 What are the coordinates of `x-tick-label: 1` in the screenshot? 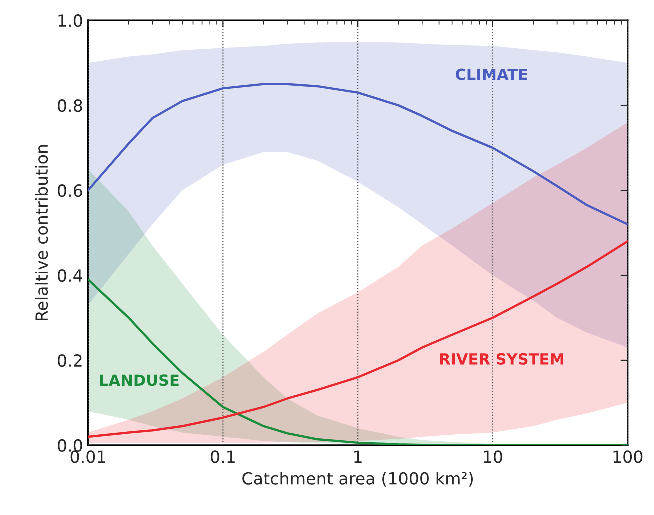 It's located at (358, 456).